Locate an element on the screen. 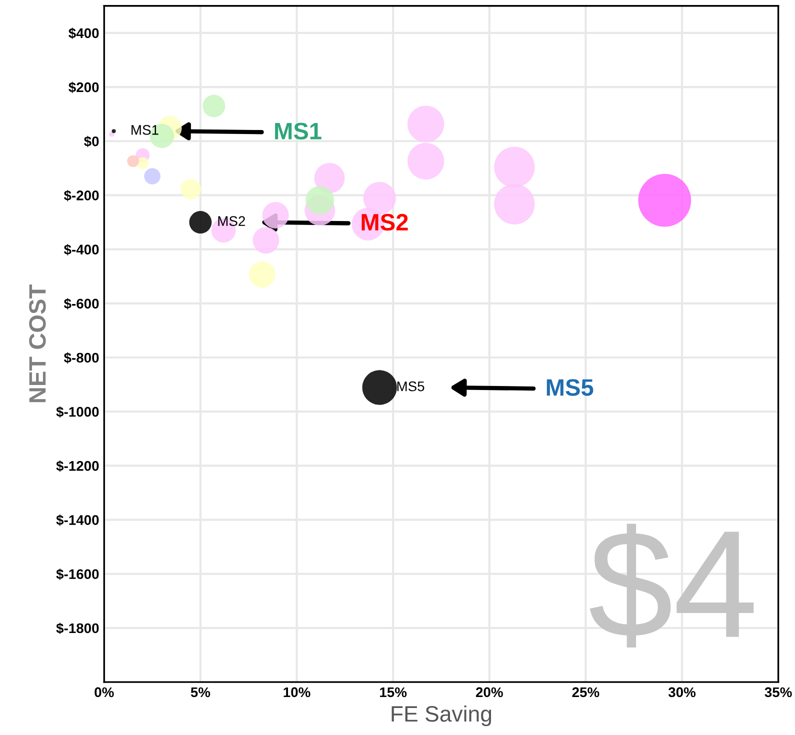 This screenshot has height=735, width=795. annotation: $4 is located at coordinates (672, 586).